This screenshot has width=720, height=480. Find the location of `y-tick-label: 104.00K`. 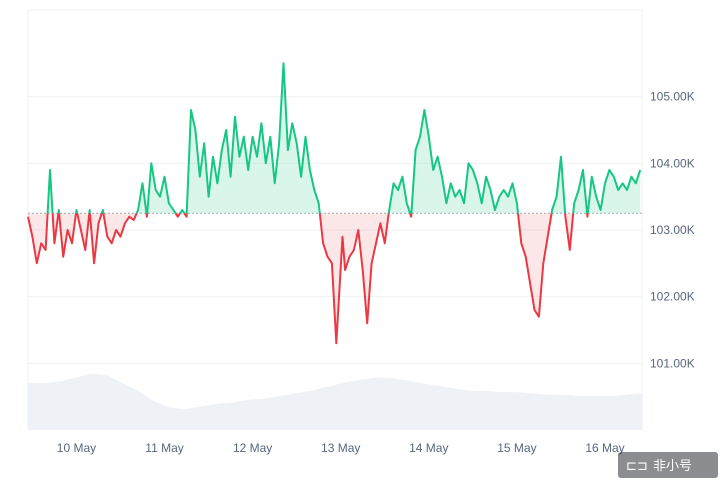

y-tick-label: 104.00K is located at coordinates (672, 163).